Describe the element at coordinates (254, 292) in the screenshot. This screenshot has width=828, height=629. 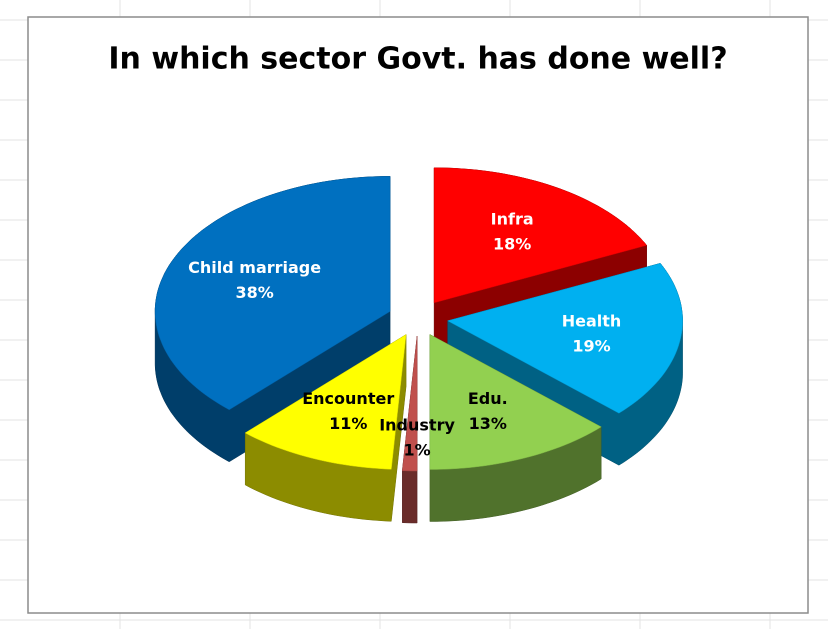
I see `data-label-value: 38%` at that location.